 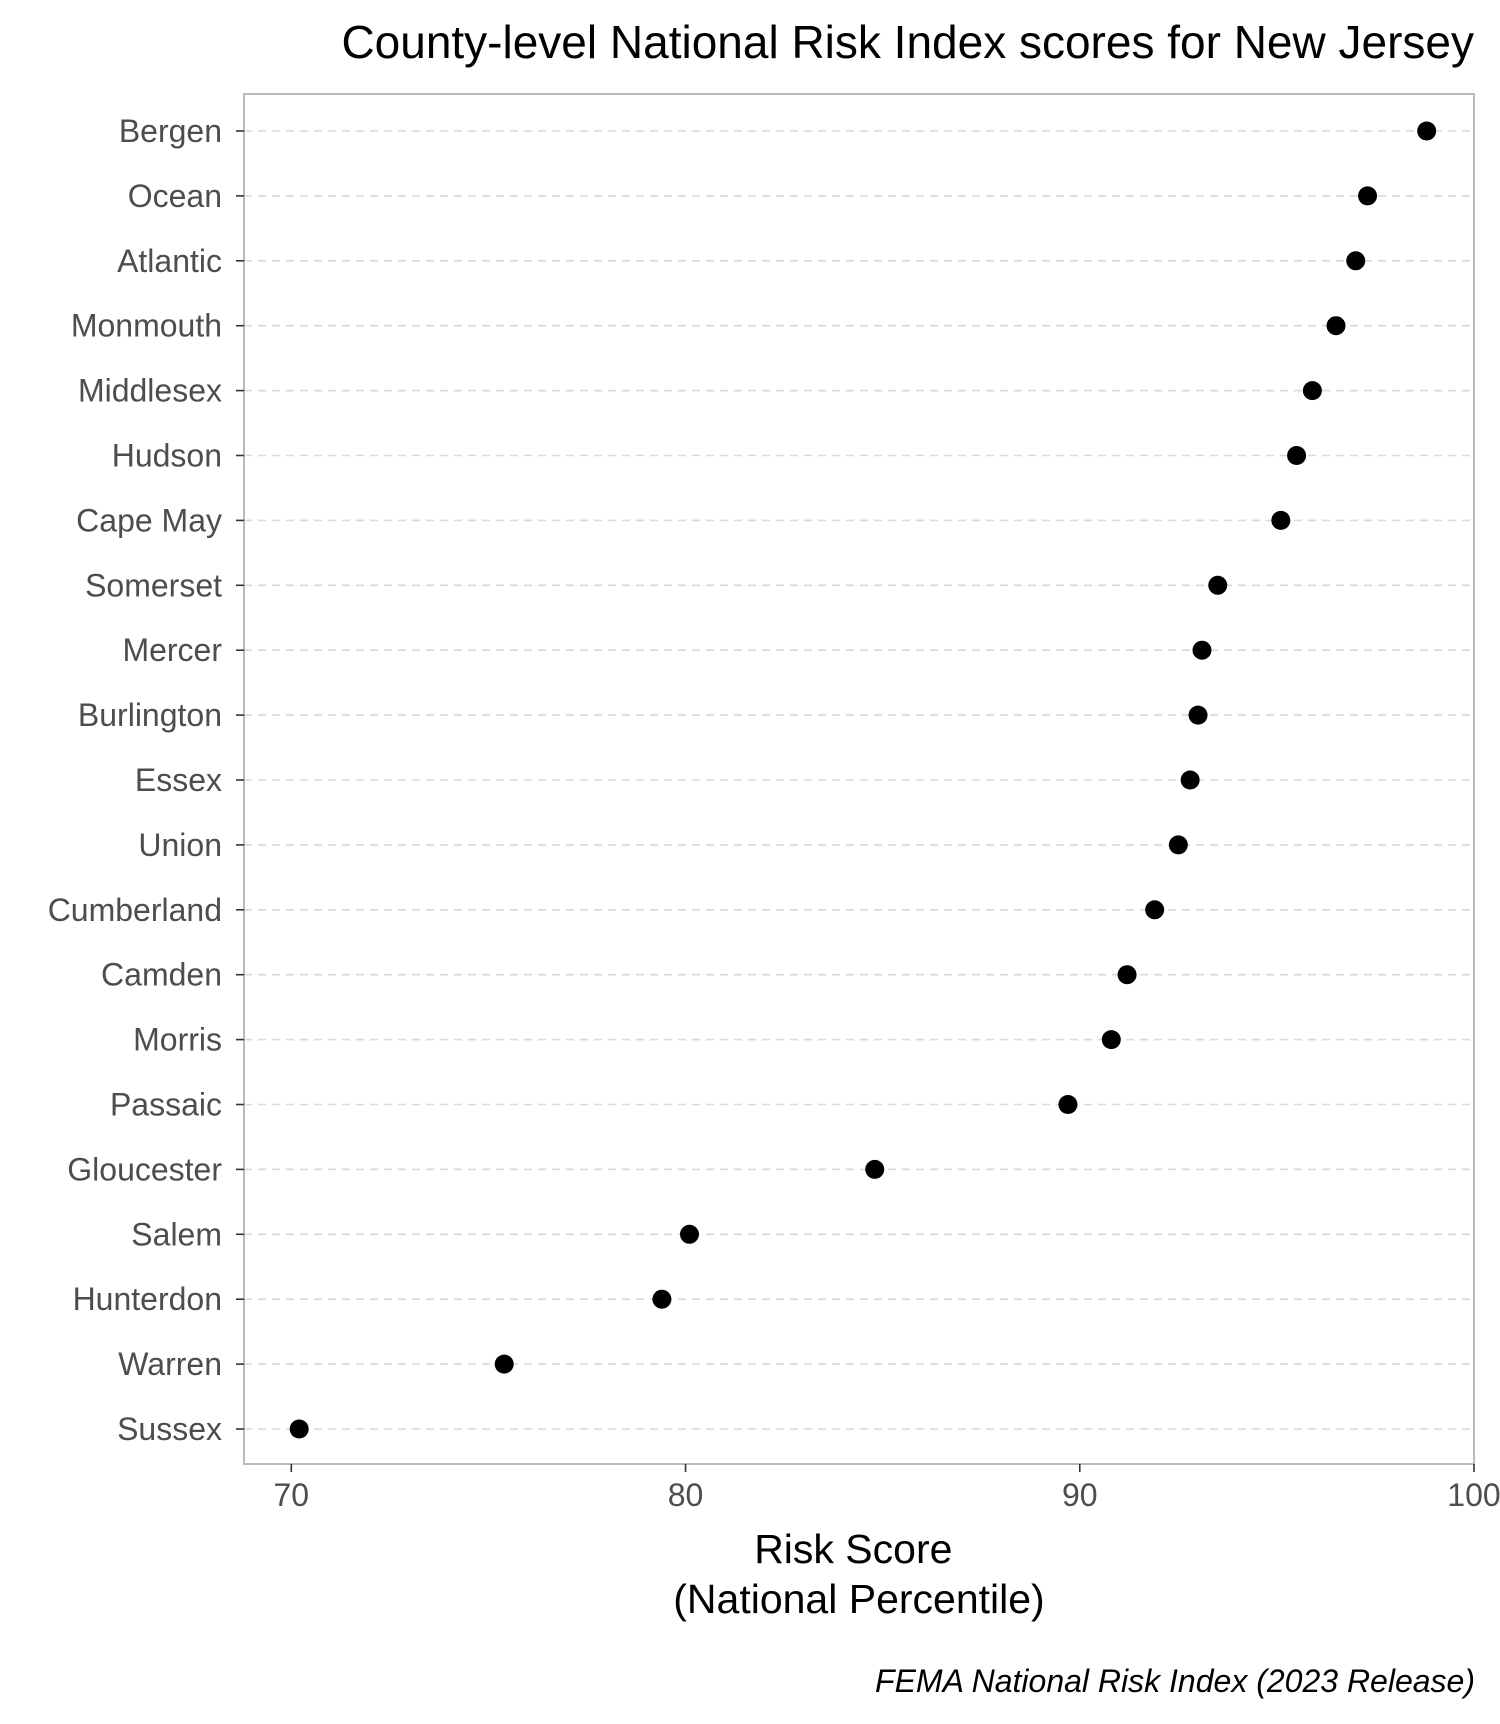 What do you see at coordinates (853, 1549) in the screenshot?
I see `x-axis-title-line-1: Risk Score` at bounding box center [853, 1549].